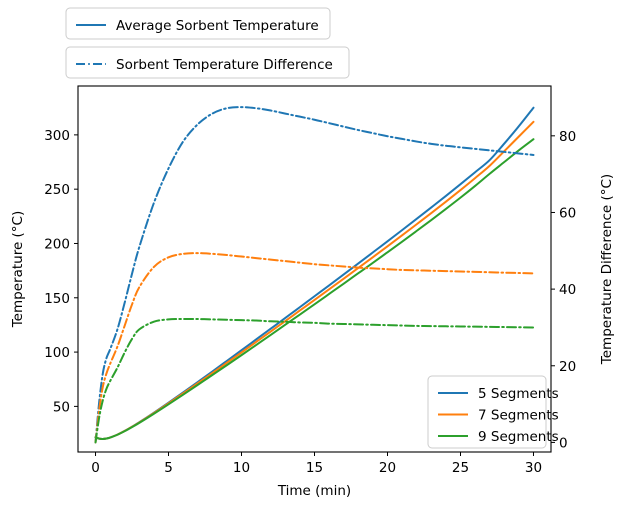 This screenshot has height=507, width=626. What do you see at coordinates (57, 136) in the screenshot?
I see `y-tick-label: 300` at bounding box center [57, 136].